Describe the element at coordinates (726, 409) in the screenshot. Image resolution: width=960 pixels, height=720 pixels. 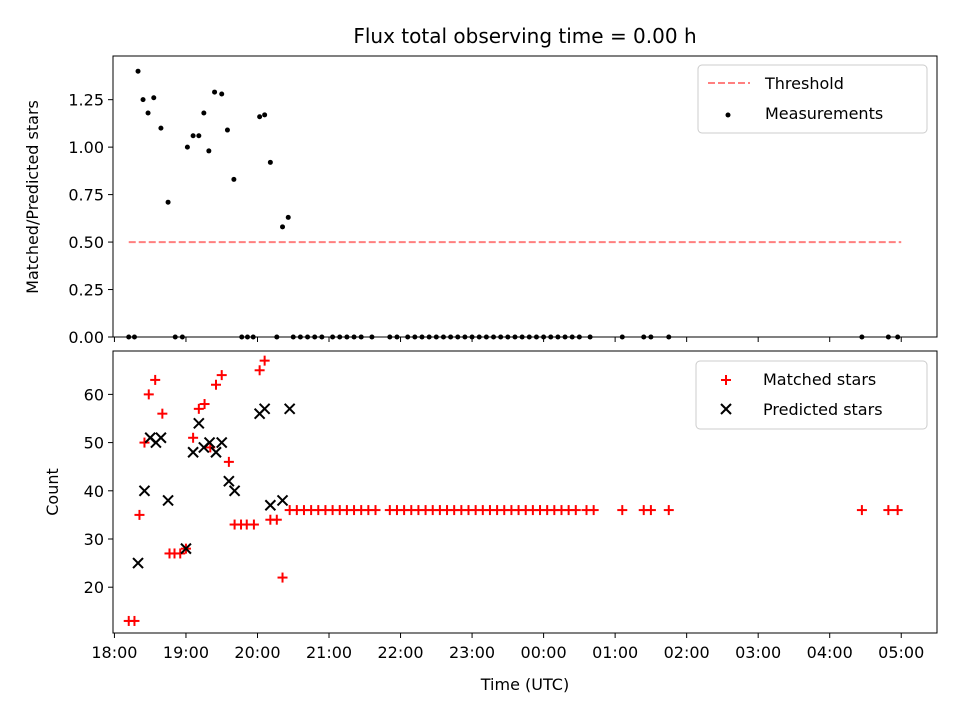
I see `legend-predicted-swatch` at that location.